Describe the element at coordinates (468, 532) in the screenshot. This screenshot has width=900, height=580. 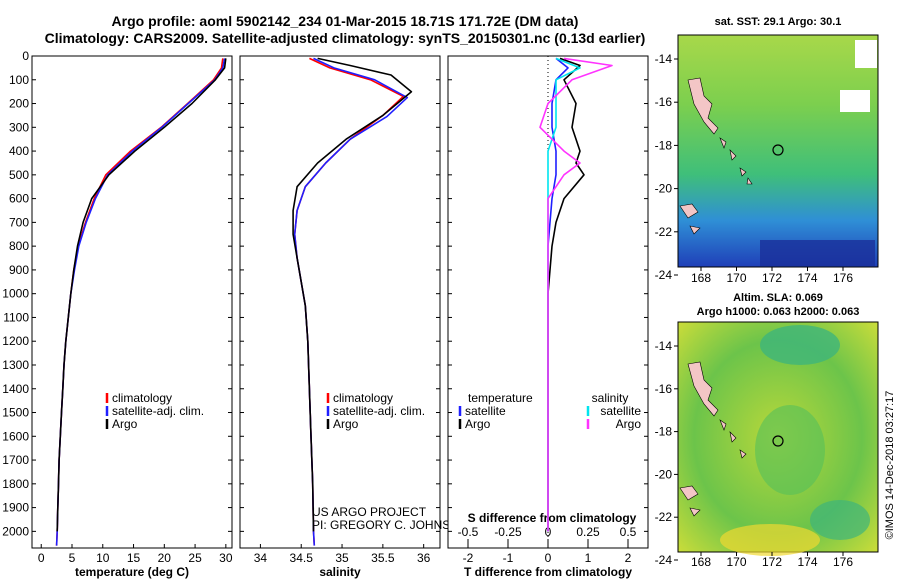
I see `differences-x2-tick-label: -0.5` at that location.